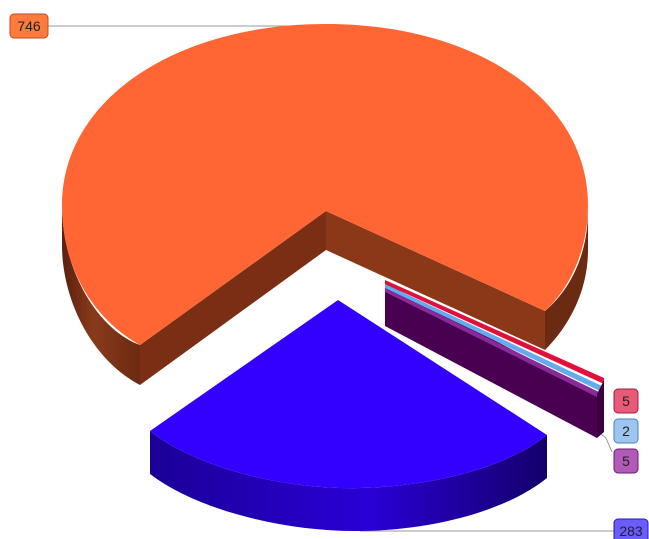 The height and width of the screenshot is (539, 649). What do you see at coordinates (600, 409) in the screenshot?
I see `slice-side-thin-end` at bounding box center [600, 409].